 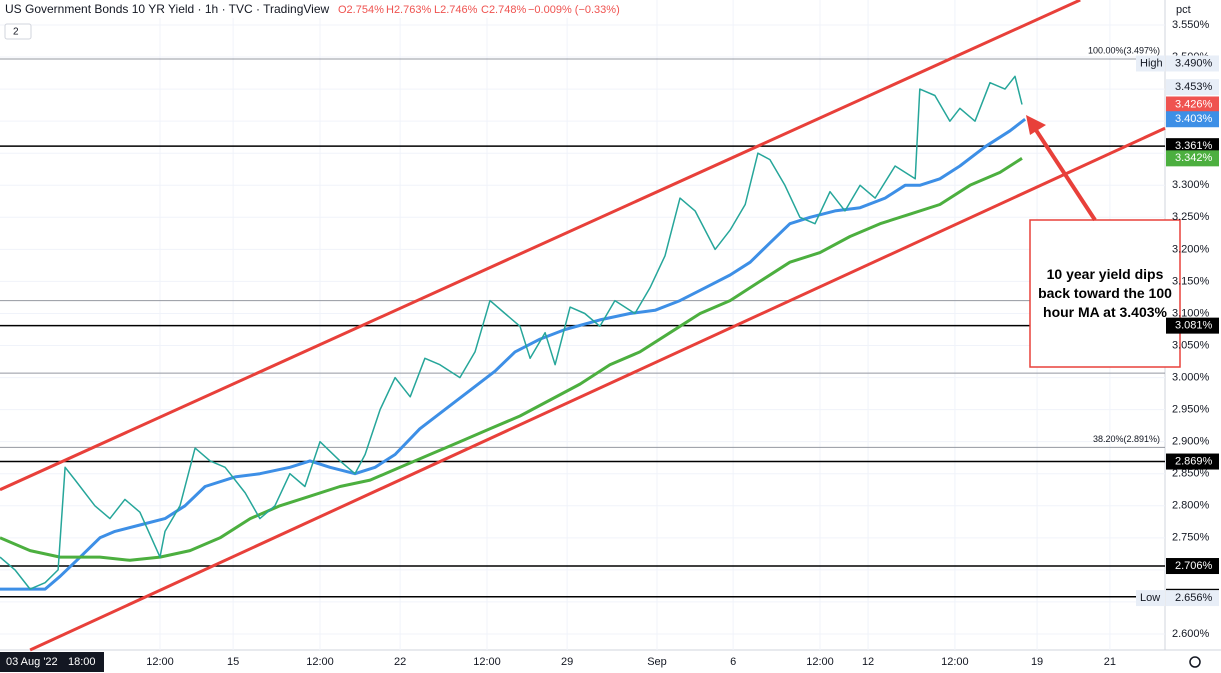 I want to click on header-bg, so click(x=300, y=9).